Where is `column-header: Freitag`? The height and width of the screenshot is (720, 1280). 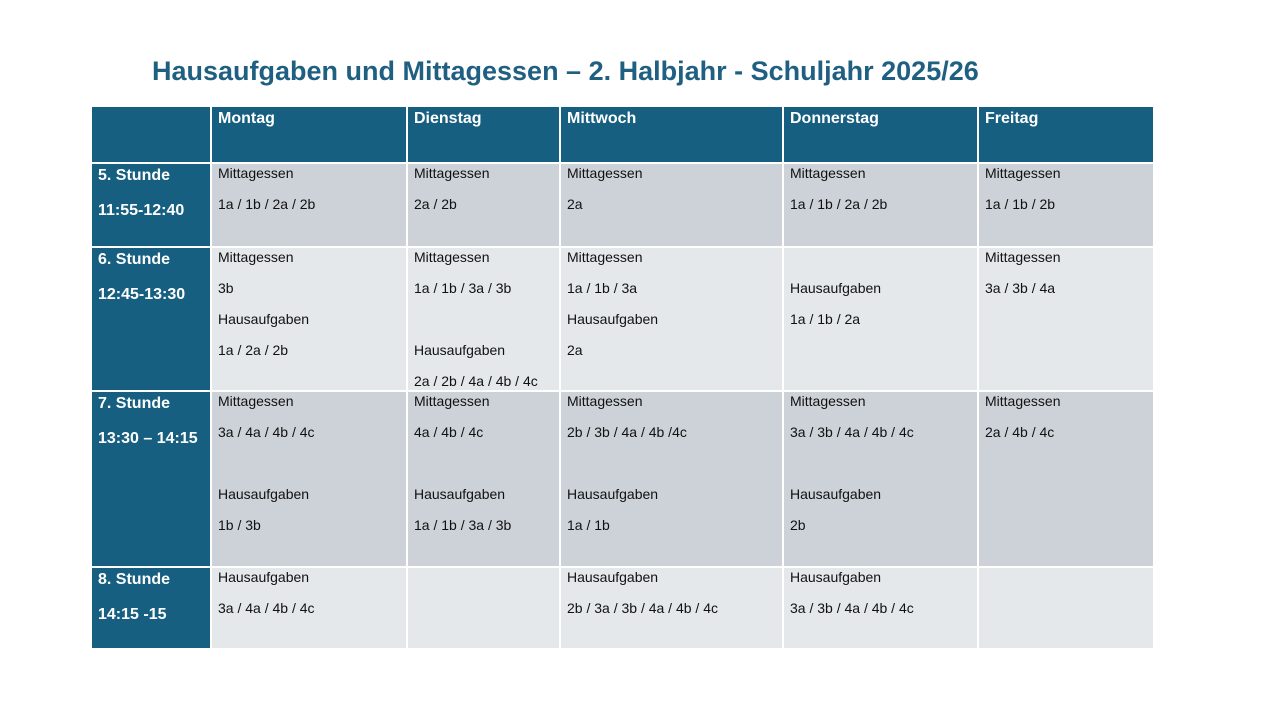 column-header: Freitag is located at coordinates (1066, 134).